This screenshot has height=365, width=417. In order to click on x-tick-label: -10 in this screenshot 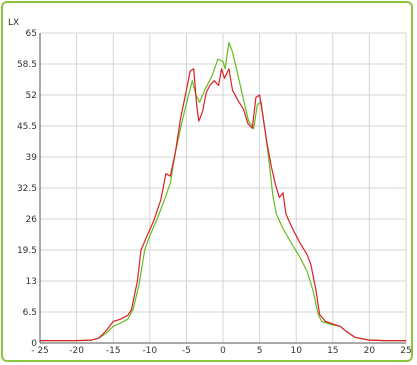, I will do `click(149, 351)`.